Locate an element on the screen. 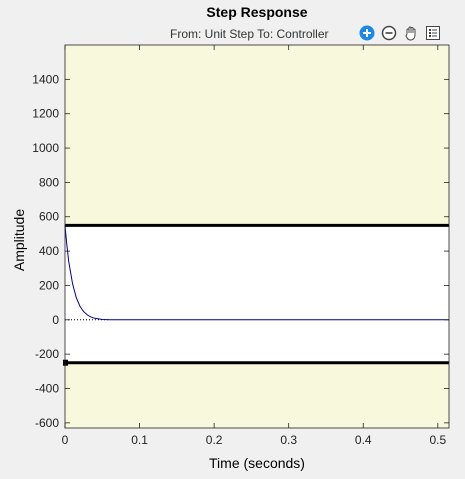 The image size is (465, 479). x-tick-label: 0.3 is located at coordinates (288, 440).